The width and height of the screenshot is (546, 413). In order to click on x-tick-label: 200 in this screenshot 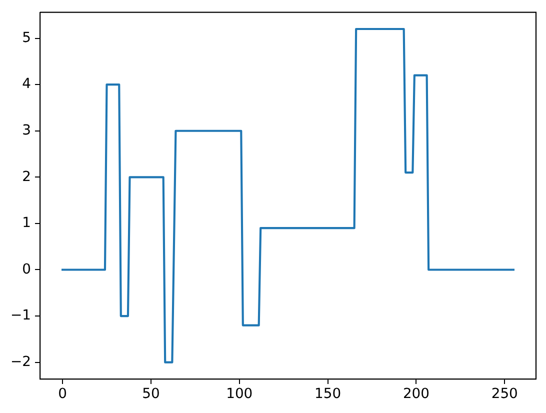, I will do `click(416, 394)`.